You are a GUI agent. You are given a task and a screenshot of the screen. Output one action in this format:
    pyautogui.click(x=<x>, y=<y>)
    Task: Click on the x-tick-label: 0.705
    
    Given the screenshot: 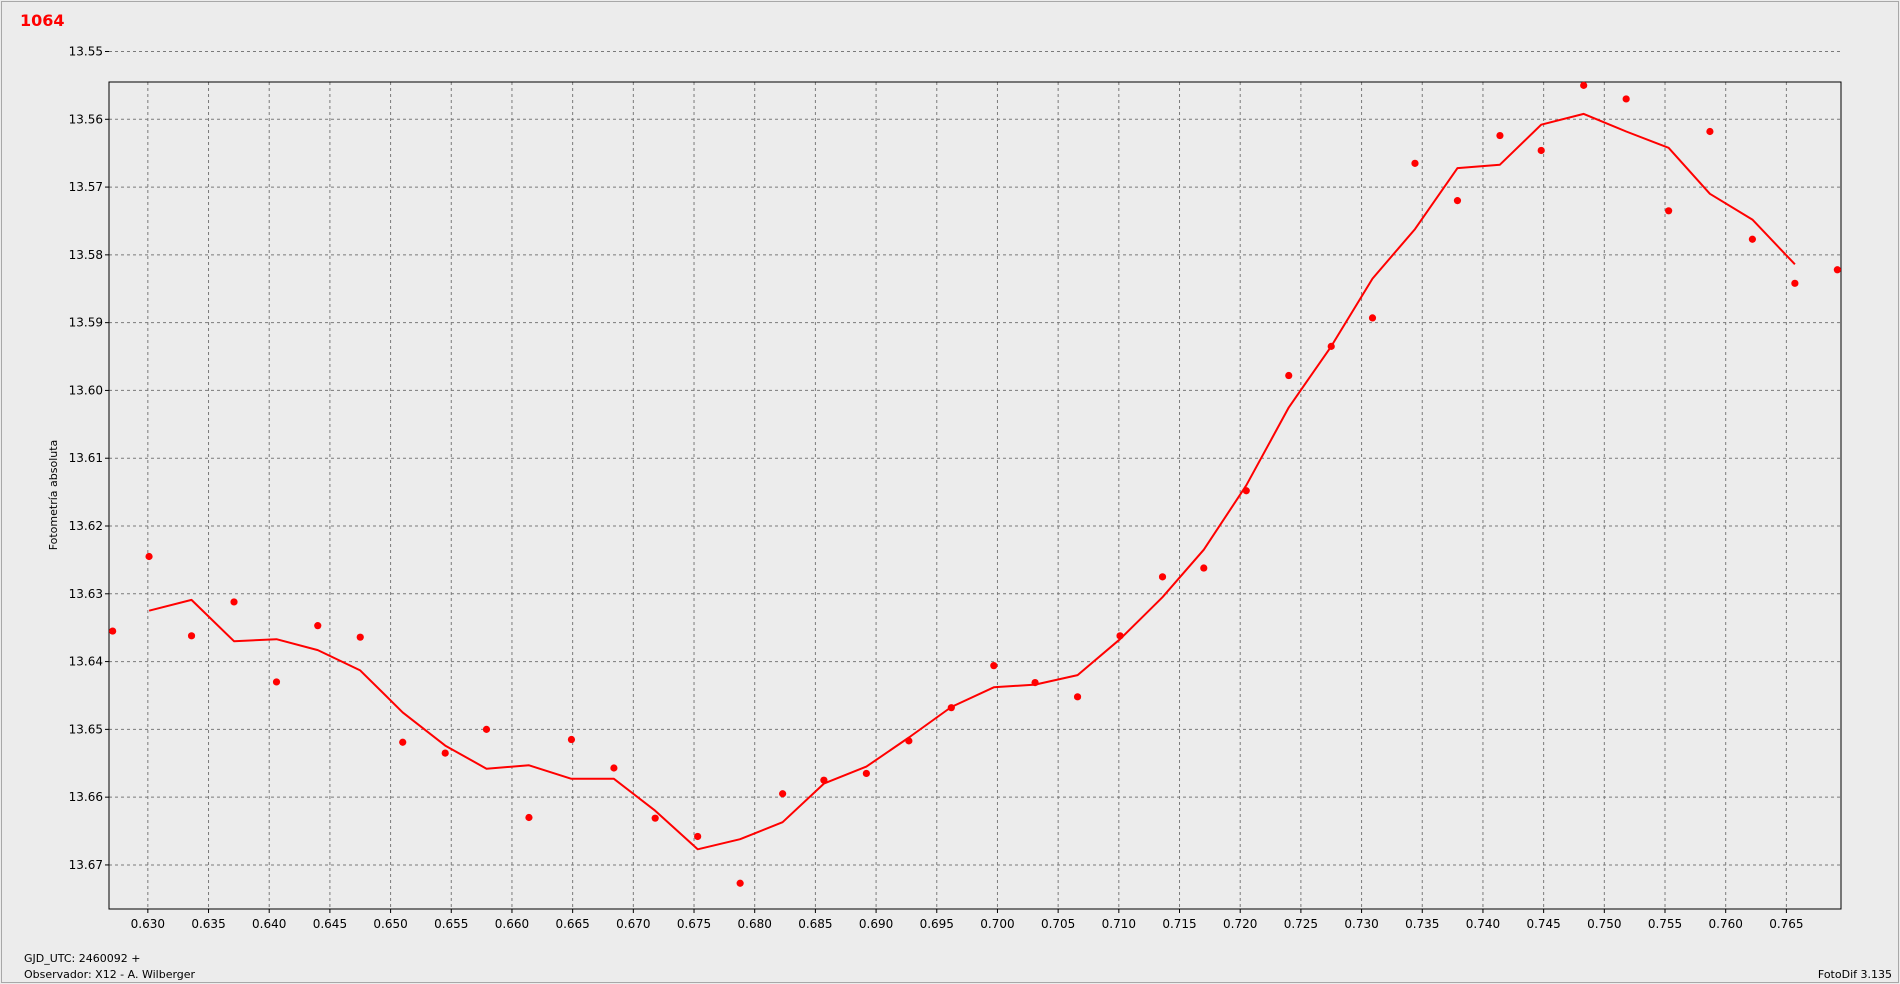 What is the action you would take?
    pyautogui.click(x=1058, y=924)
    